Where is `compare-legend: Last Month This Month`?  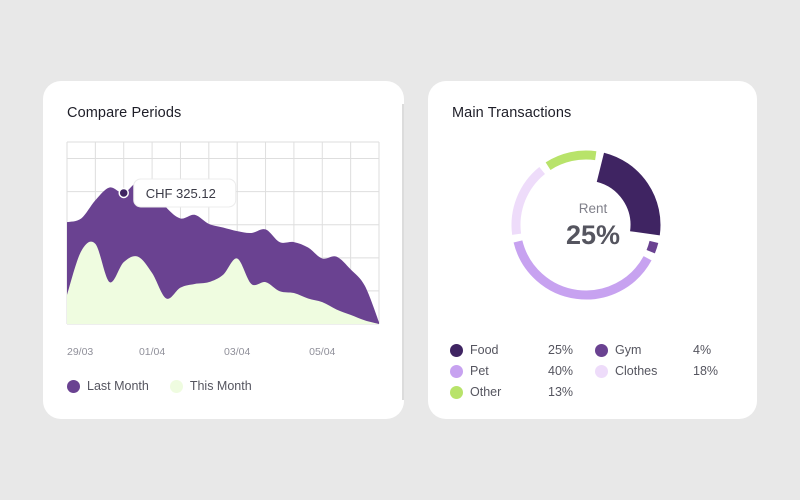
compare-legend: Last Month This Month is located at coordinates (170, 386).